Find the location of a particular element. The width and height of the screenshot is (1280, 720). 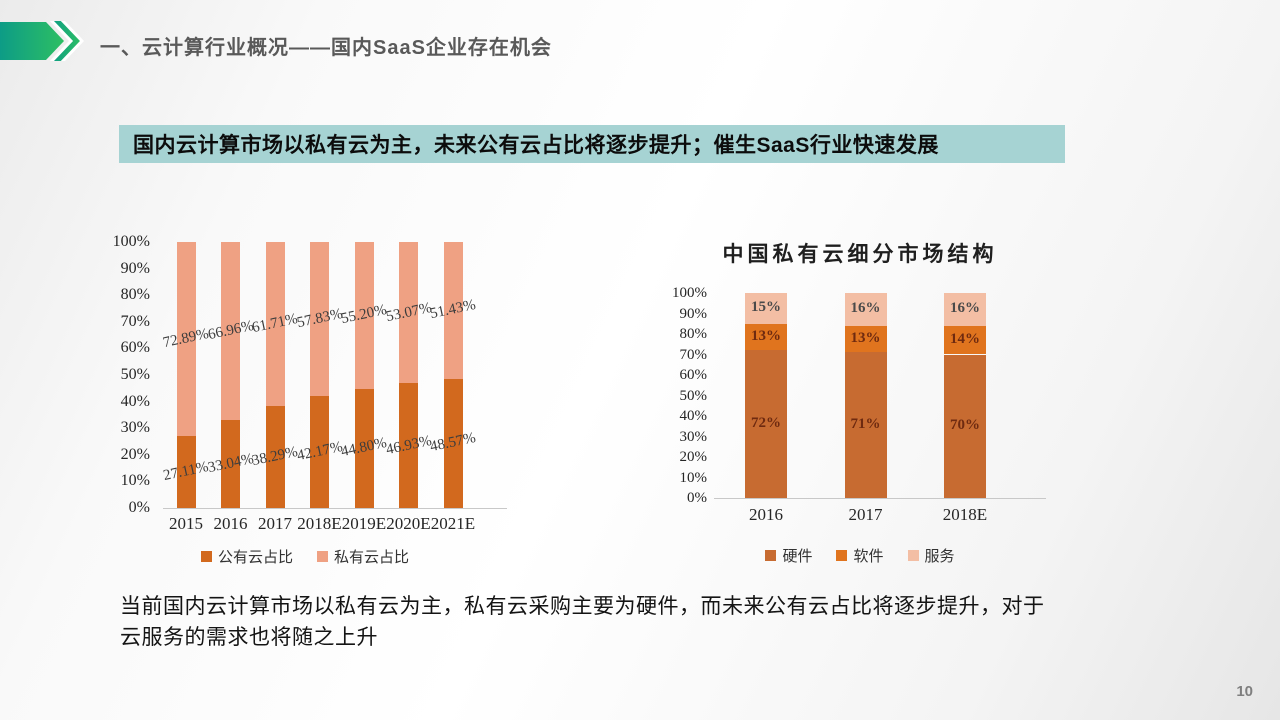

x-axis-label: 2015 is located at coordinates (186, 523).